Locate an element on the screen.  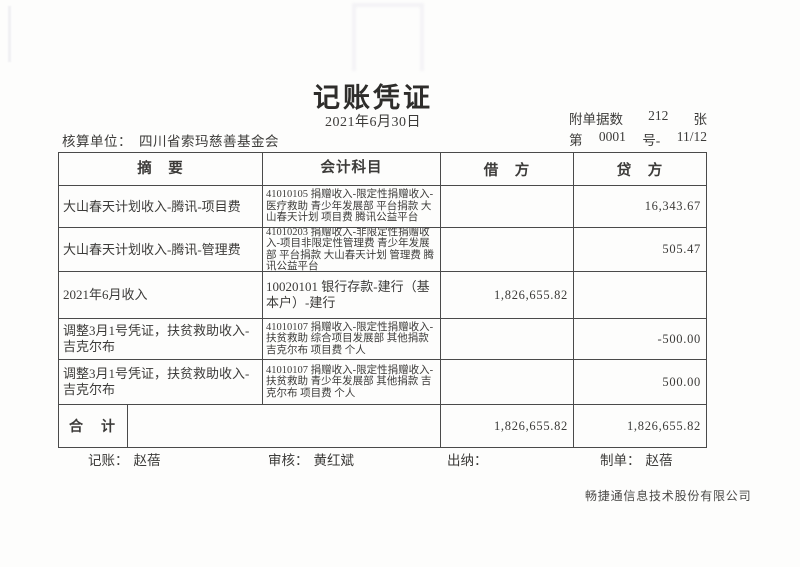
credit-cell: -500.00 is located at coordinates (679, 338).